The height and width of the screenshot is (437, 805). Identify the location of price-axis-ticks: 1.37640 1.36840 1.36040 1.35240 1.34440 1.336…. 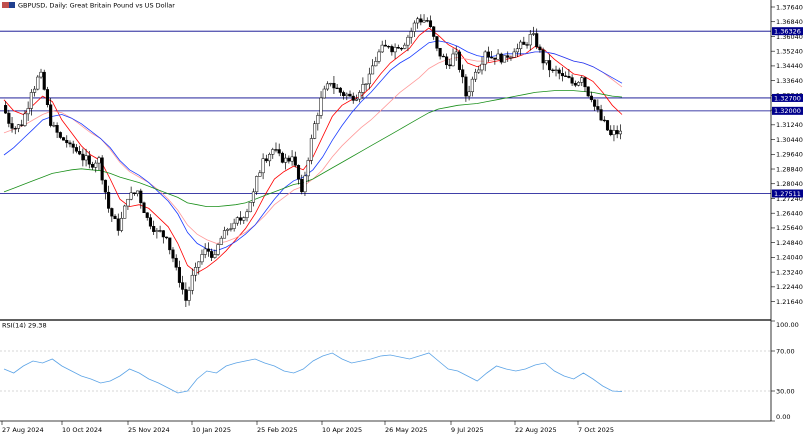
(787, 154).